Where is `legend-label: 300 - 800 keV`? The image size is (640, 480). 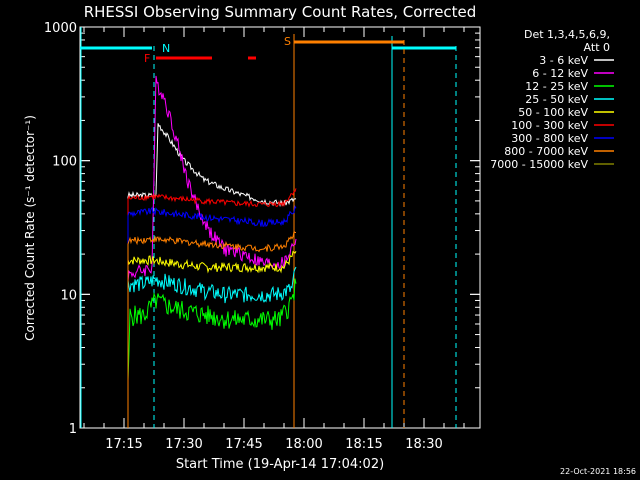 legend-label: 300 - 800 keV is located at coordinates (549, 138).